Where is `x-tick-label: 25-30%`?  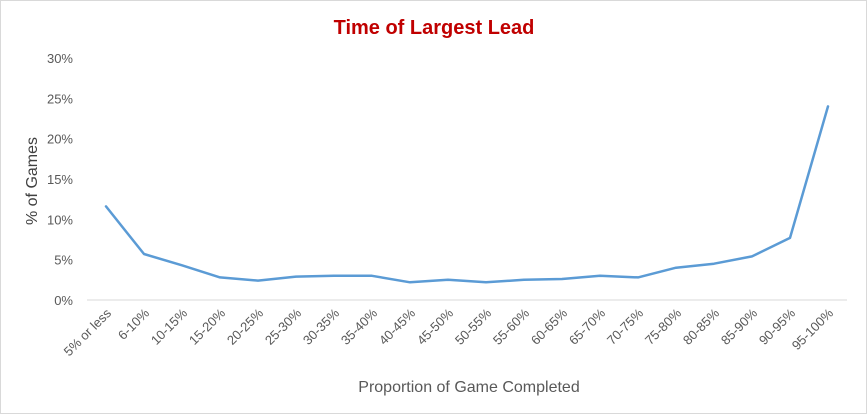 x-tick-label: 25-30% is located at coordinates (283, 326).